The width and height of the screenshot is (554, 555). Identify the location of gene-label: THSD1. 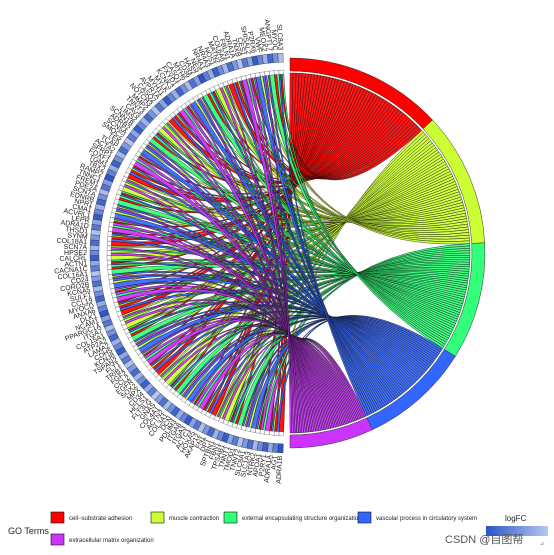
(77, 230).